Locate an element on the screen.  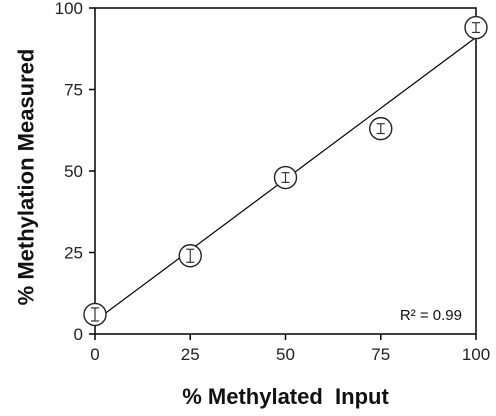
x-tick-label: 0 is located at coordinates (94, 354).